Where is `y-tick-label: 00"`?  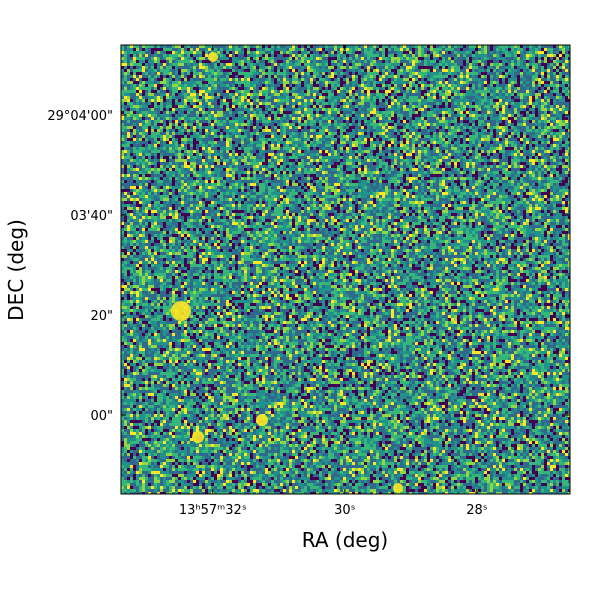
y-tick-label: 00" is located at coordinates (101, 416).